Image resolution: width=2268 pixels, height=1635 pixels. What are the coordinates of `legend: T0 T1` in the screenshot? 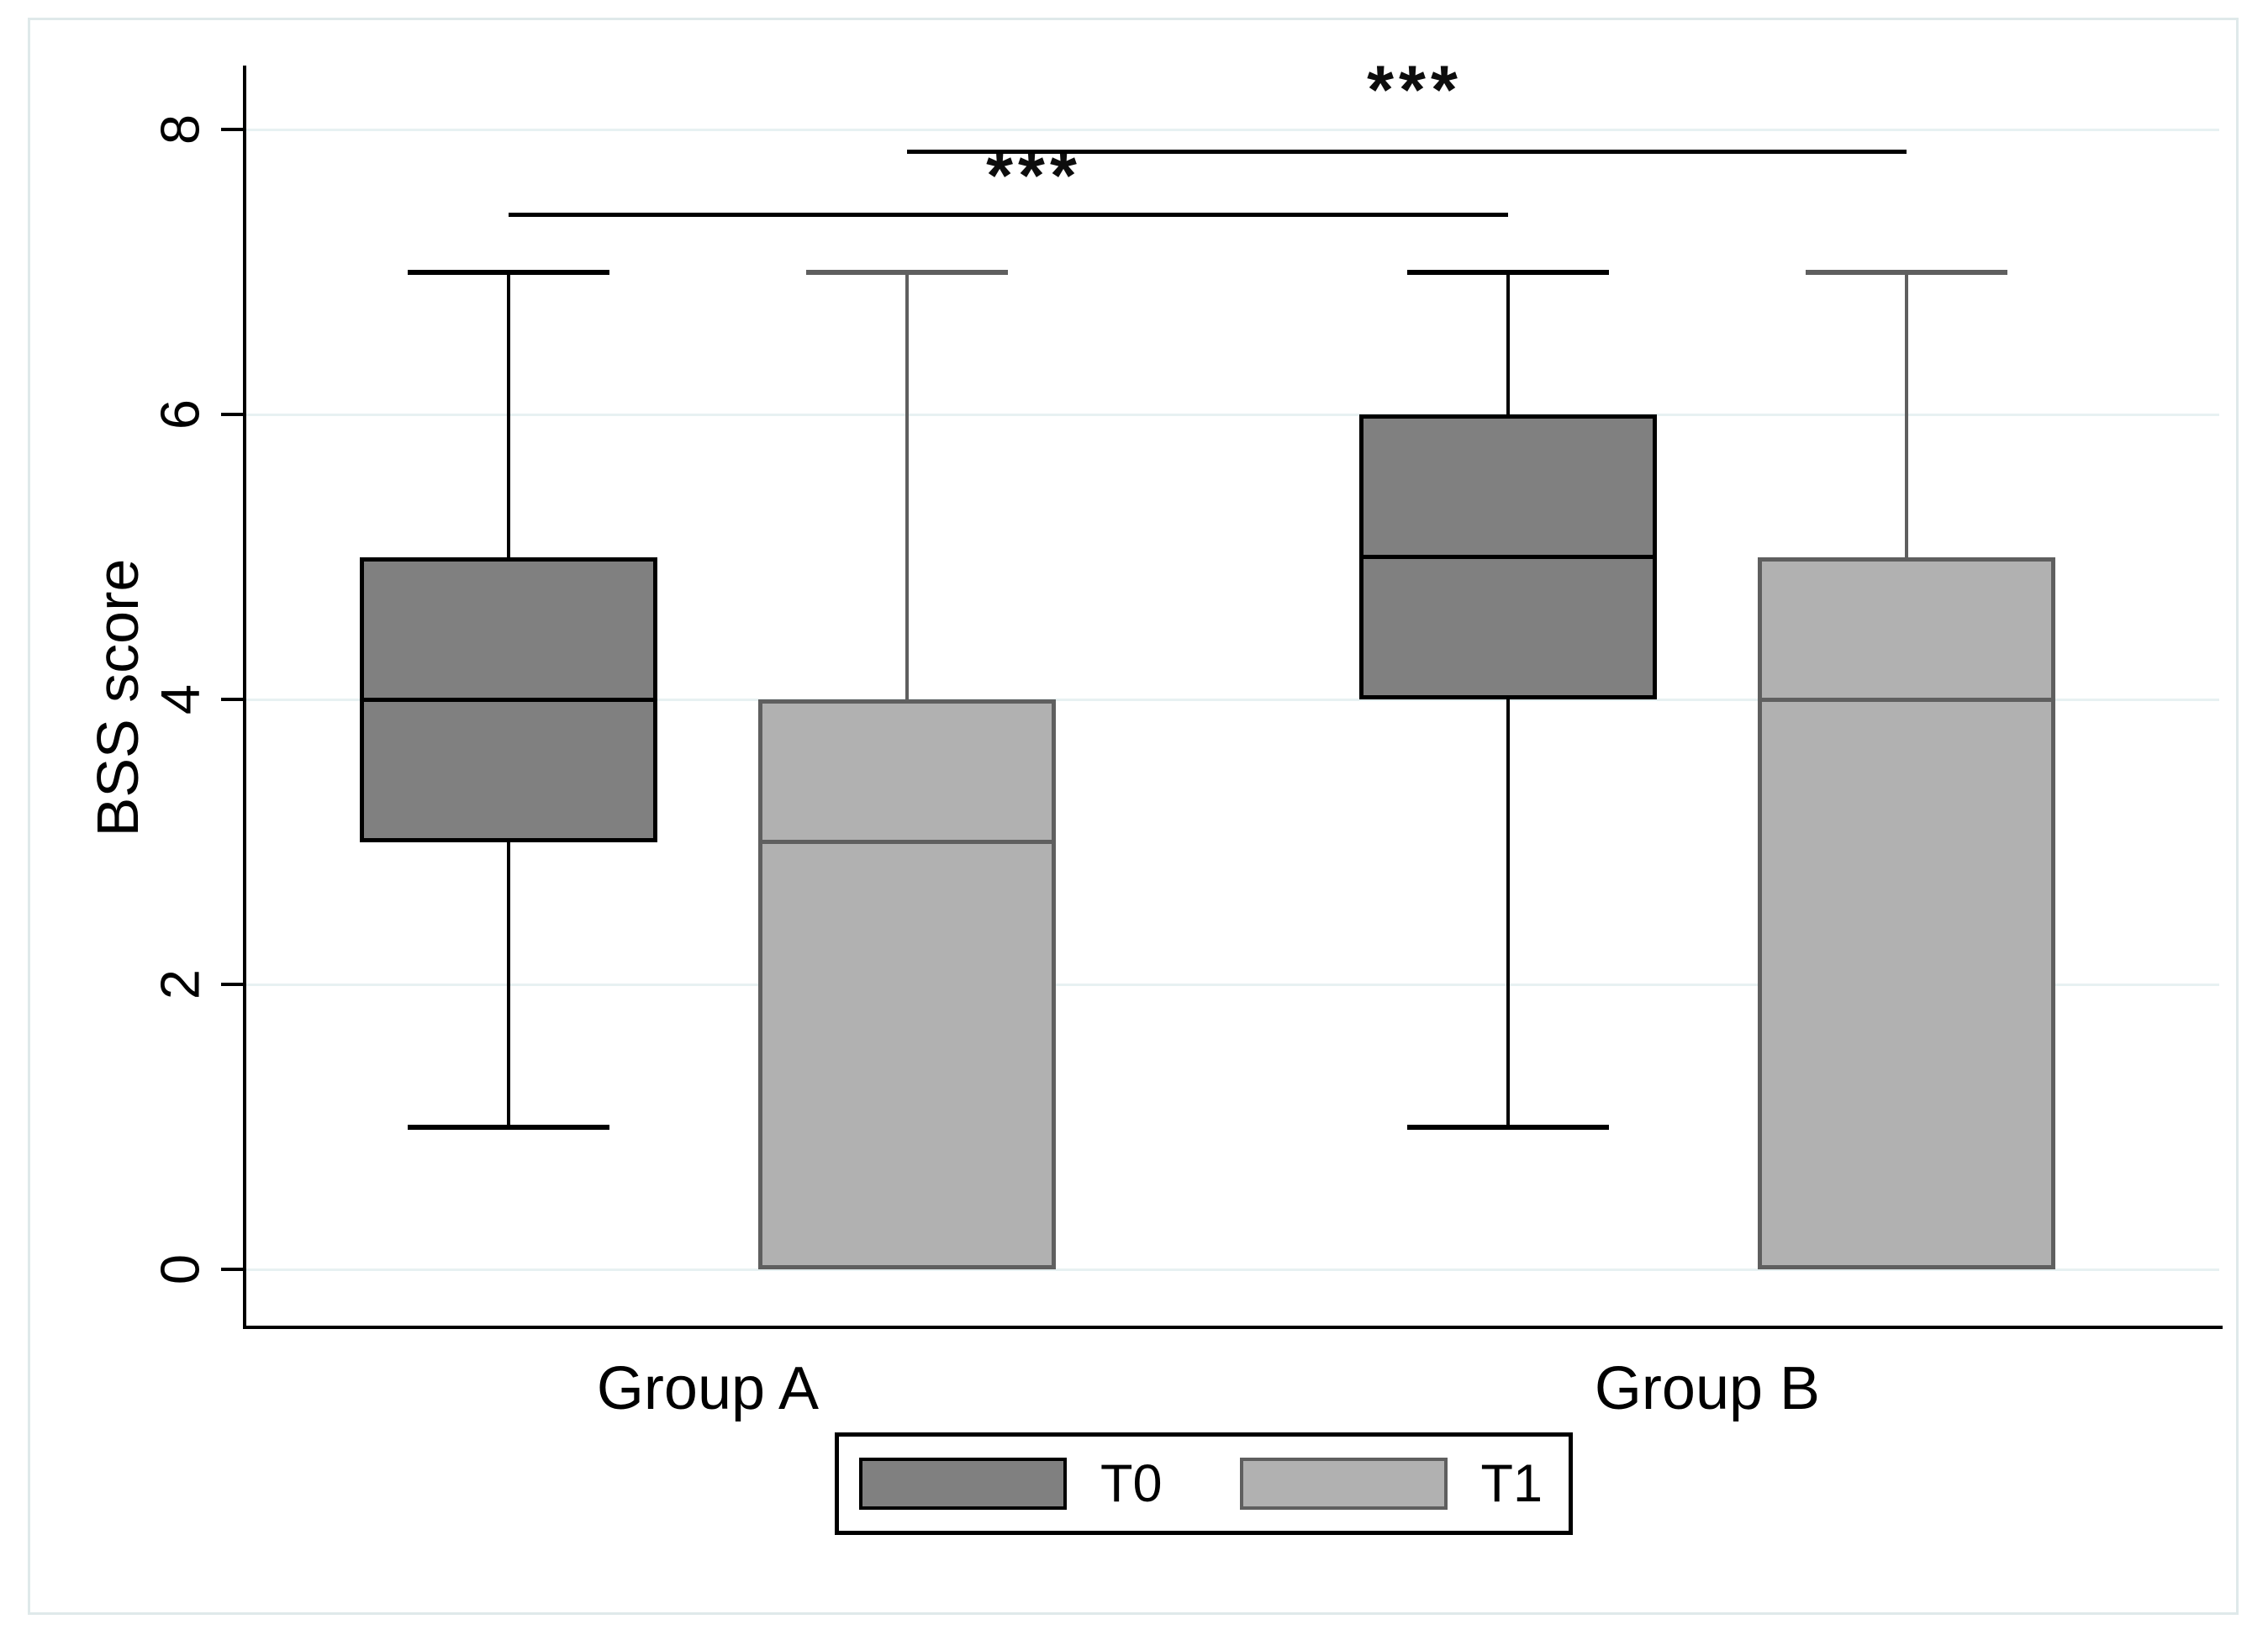 It's located at (1204, 1483).